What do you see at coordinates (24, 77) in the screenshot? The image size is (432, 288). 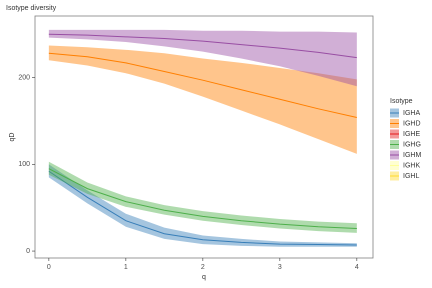 I see `y-tick-label: 200` at bounding box center [24, 77].